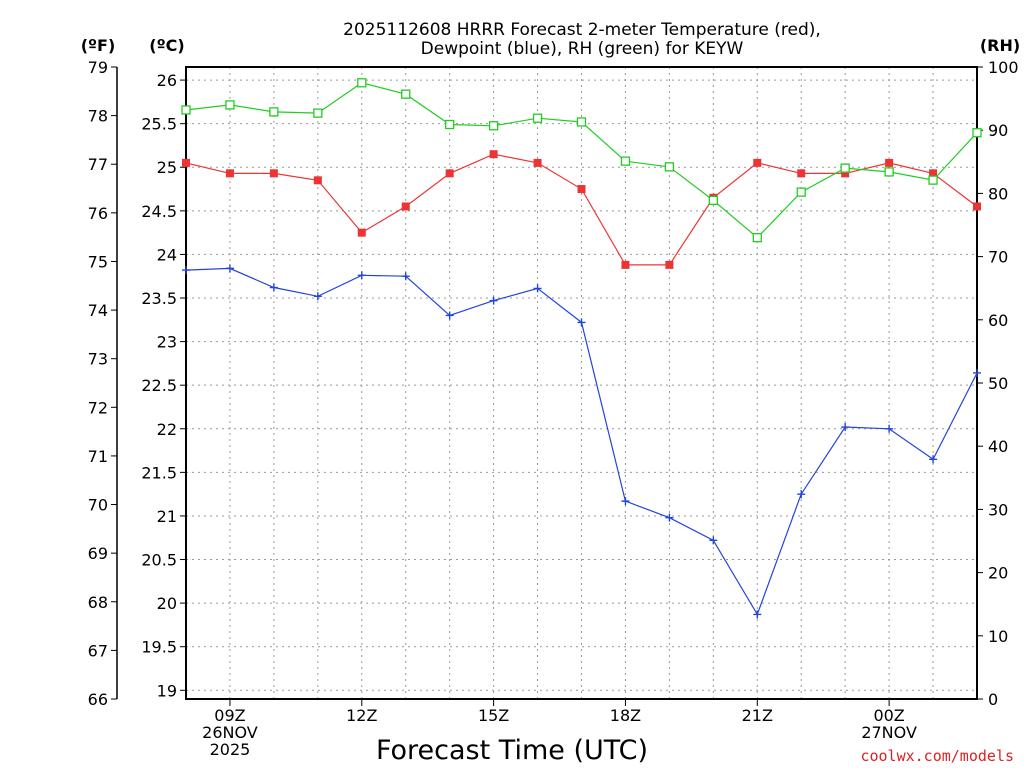 This screenshot has width=1024, height=768. What do you see at coordinates (998, 130) in the screenshot?
I see `rh-tick-label: 90` at bounding box center [998, 130].